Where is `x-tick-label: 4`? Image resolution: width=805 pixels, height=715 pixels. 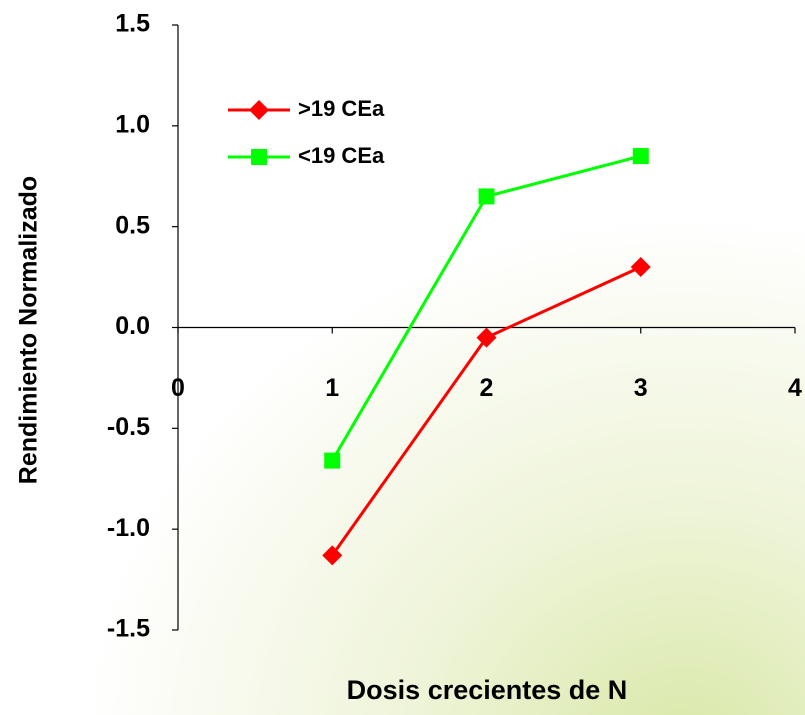
x-tick-label: 4 is located at coordinates (795, 388).